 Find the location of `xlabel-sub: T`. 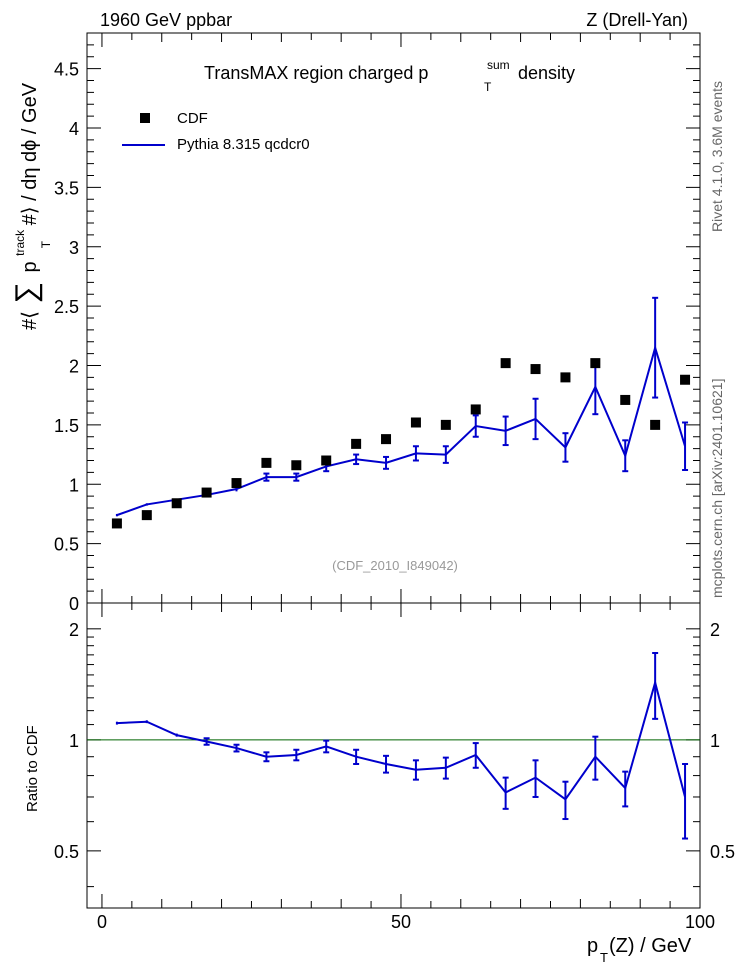

xlabel-sub: T is located at coordinates (604, 957).